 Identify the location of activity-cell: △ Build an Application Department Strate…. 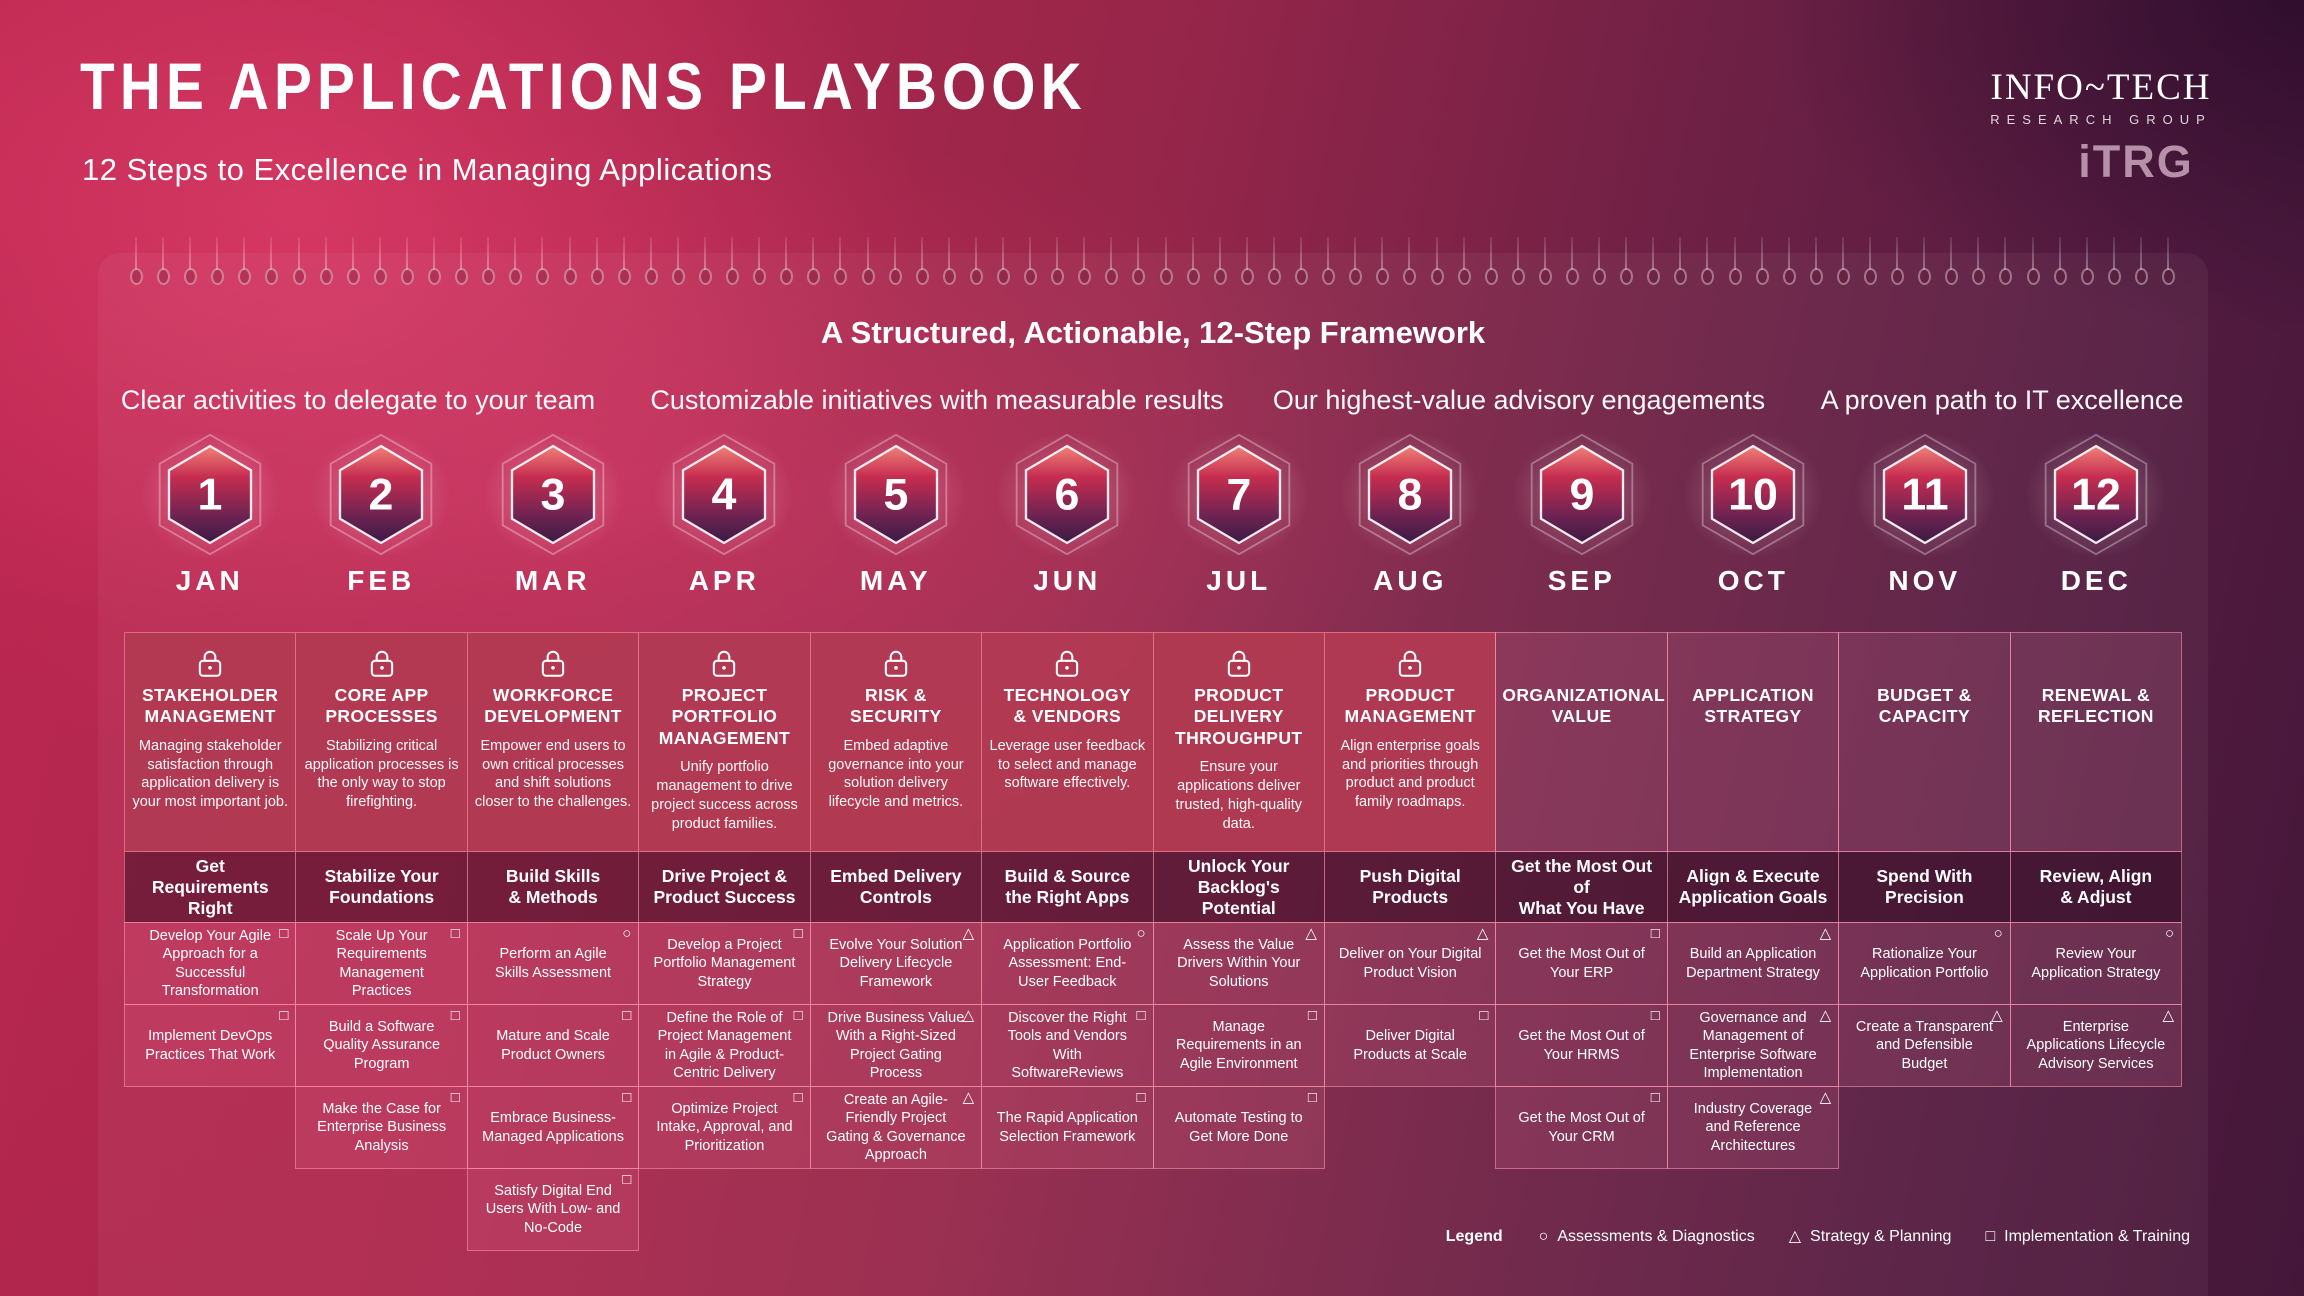
(1753, 963).